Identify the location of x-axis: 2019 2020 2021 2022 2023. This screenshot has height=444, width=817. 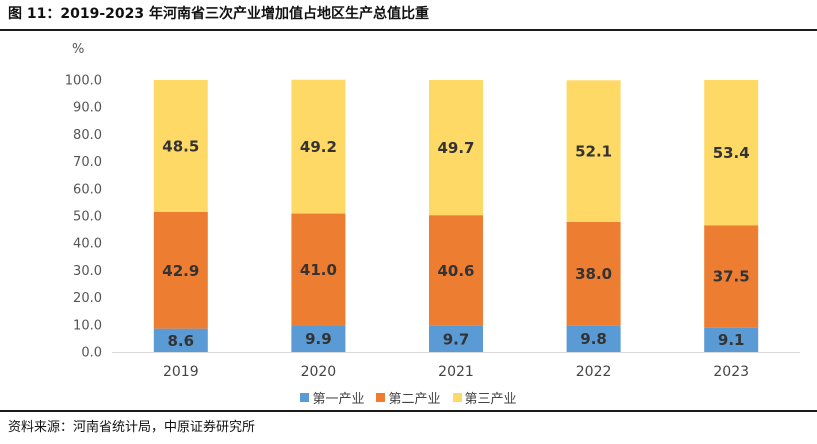
(456, 366).